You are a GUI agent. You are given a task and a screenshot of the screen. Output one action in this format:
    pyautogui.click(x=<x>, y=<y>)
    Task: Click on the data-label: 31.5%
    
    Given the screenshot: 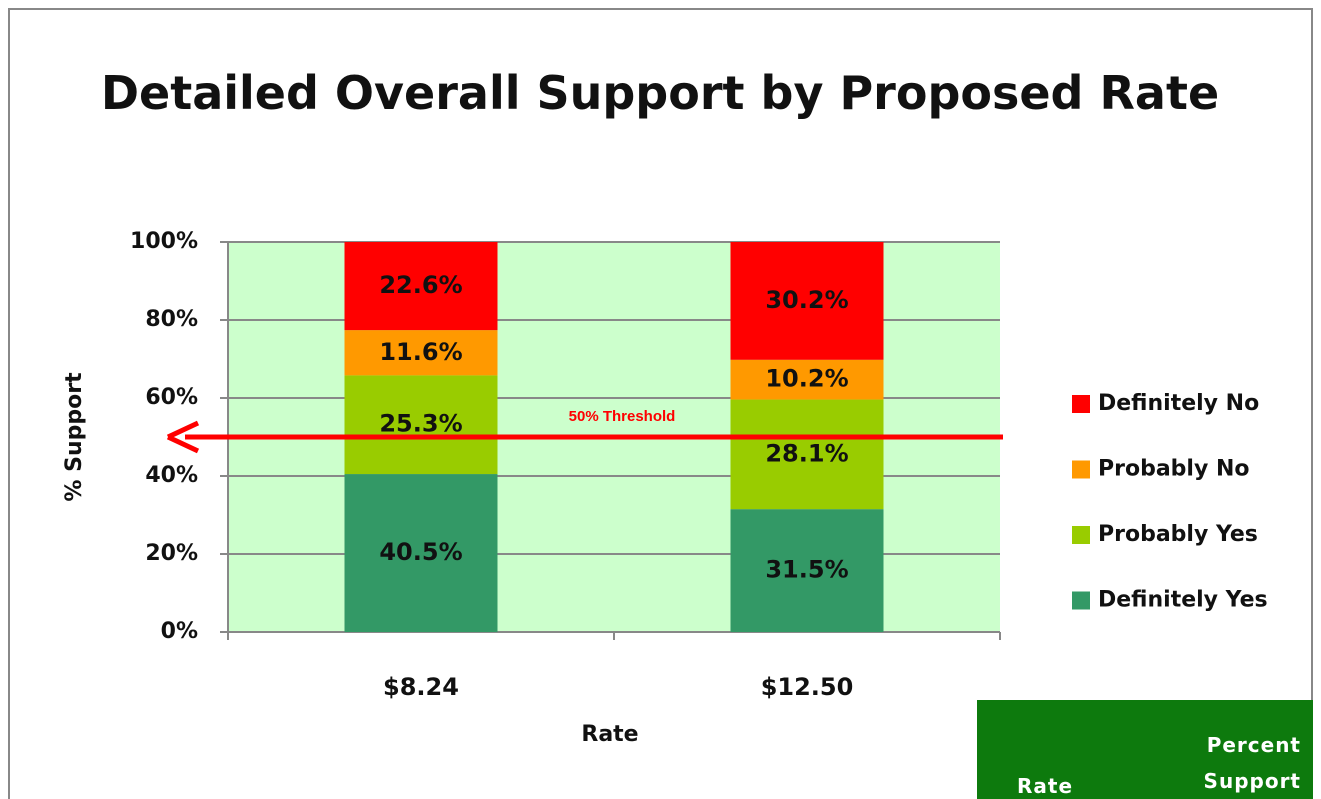 What is the action you would take?
    pyautogui.click(x=806, y=570)
    